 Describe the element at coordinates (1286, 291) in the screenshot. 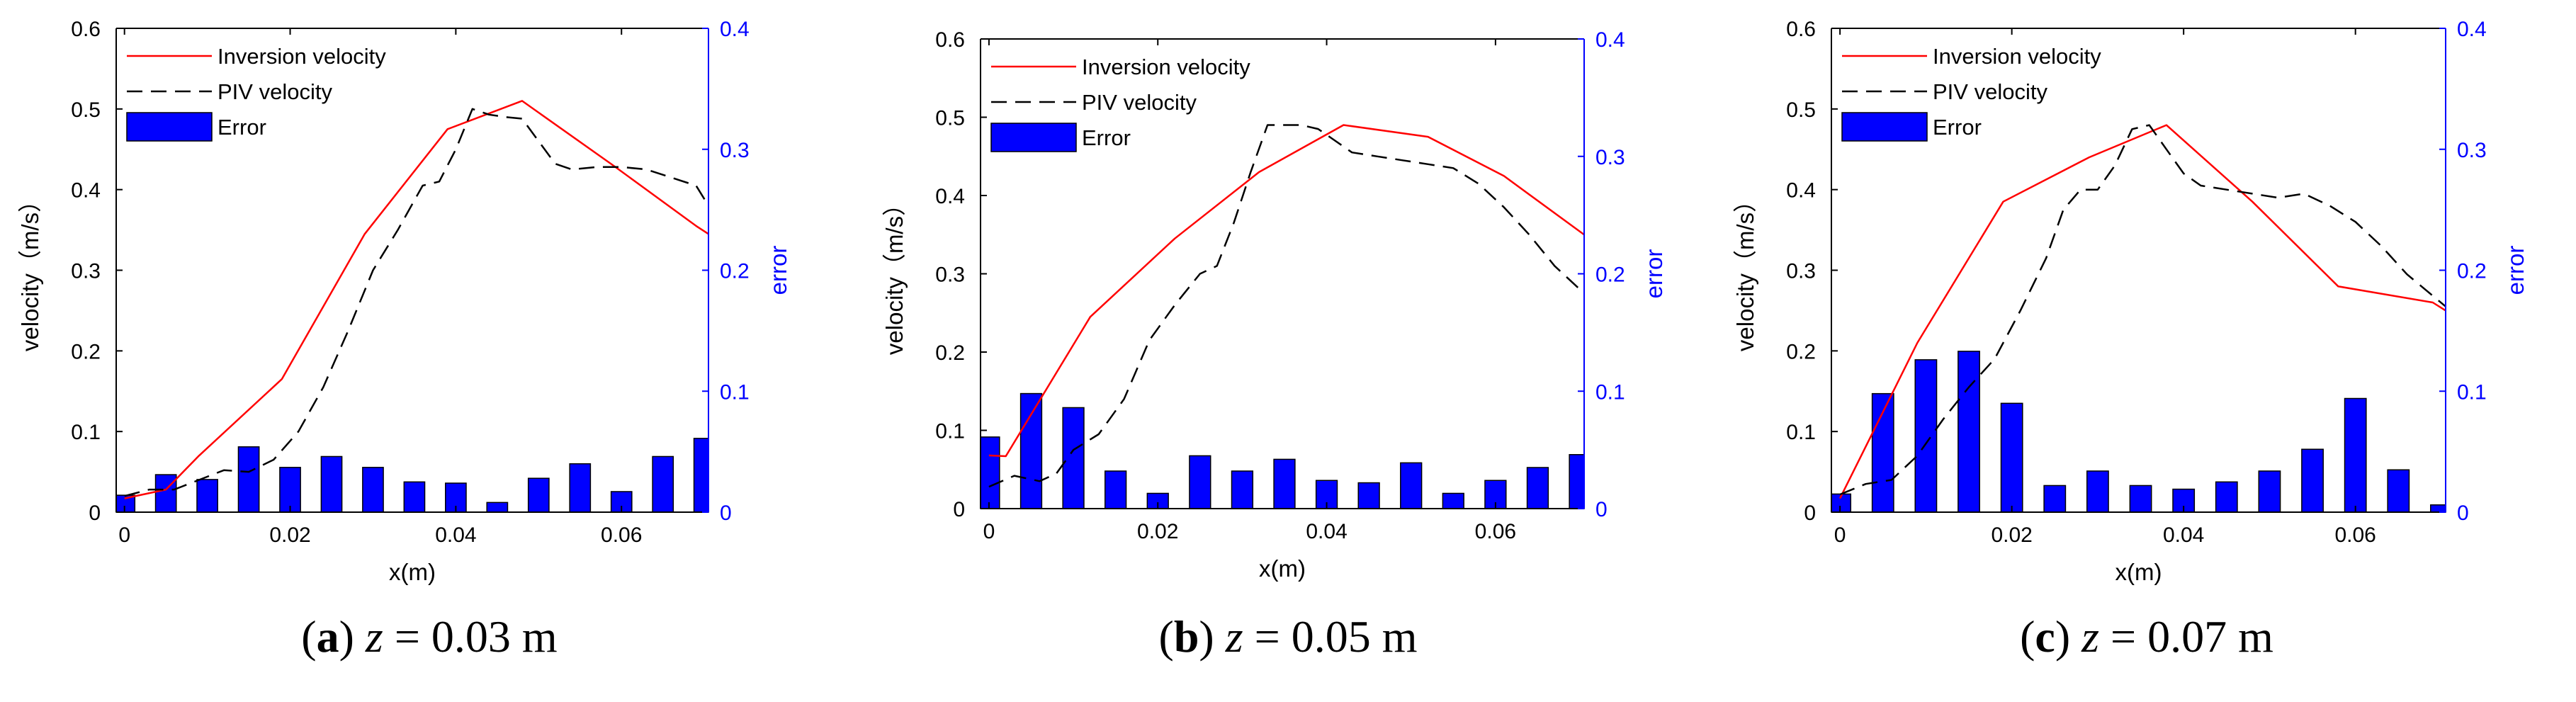

I see `inversion-velocity-line` at that location.